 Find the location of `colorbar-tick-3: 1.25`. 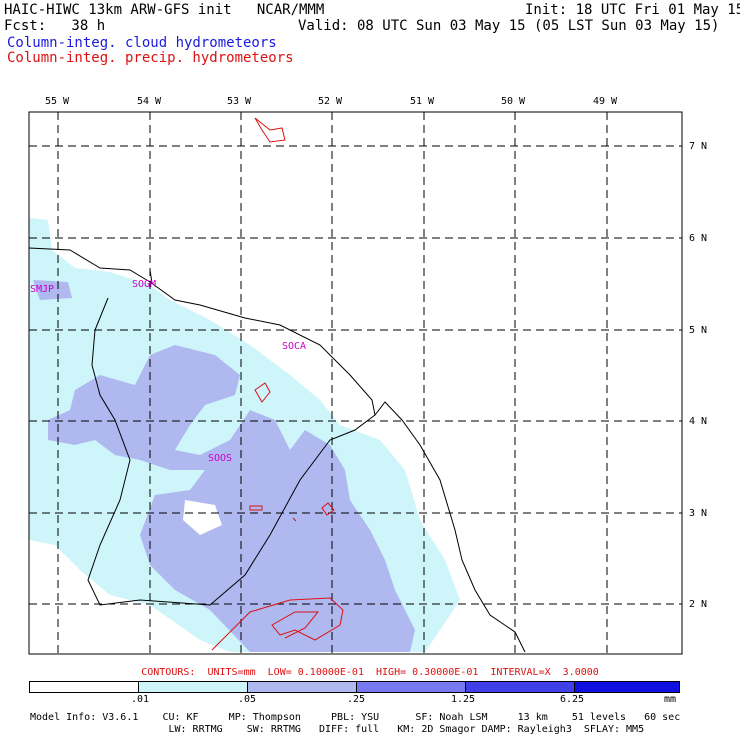

colorbar-tick-3: 1.25 is located at coordinates (463, 699).